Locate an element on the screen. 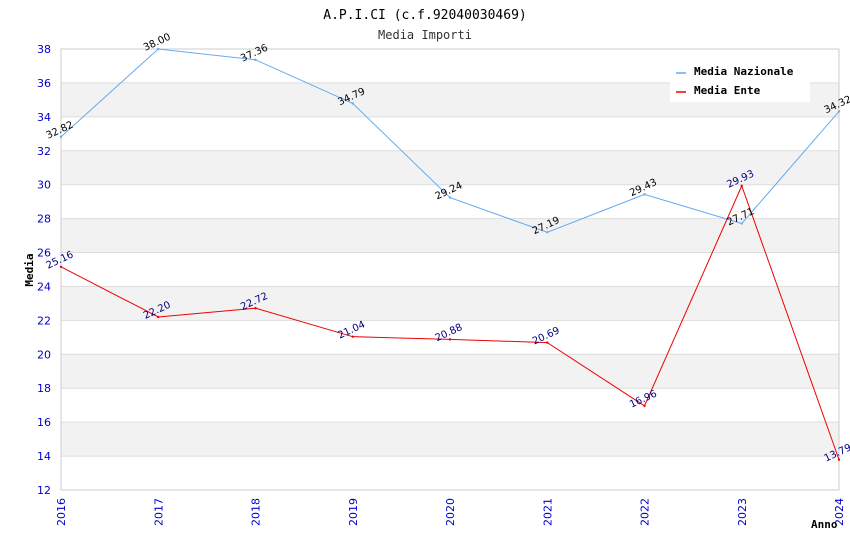 This screenshot has width=850, height=550. legend: Media Nazionale Media Ente is located at coordinates (740, 81).